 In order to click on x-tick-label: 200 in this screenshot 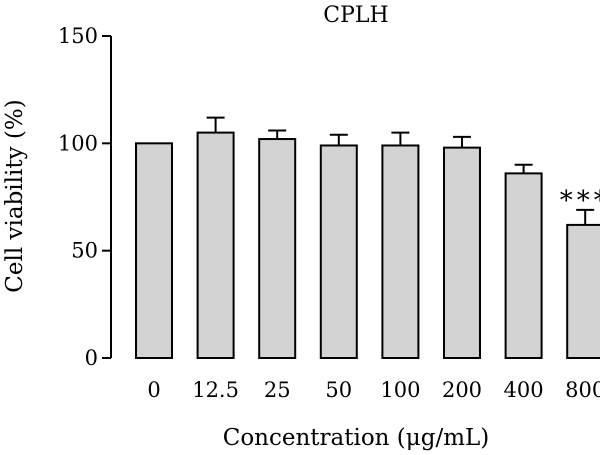, I will do `click(462, 390)`.